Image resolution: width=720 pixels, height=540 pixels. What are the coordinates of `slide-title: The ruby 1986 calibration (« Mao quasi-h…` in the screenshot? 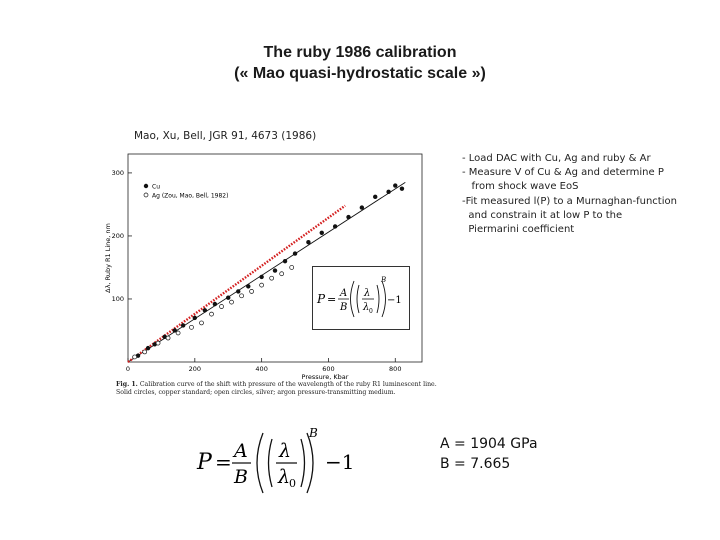 It's located at (360, 63).